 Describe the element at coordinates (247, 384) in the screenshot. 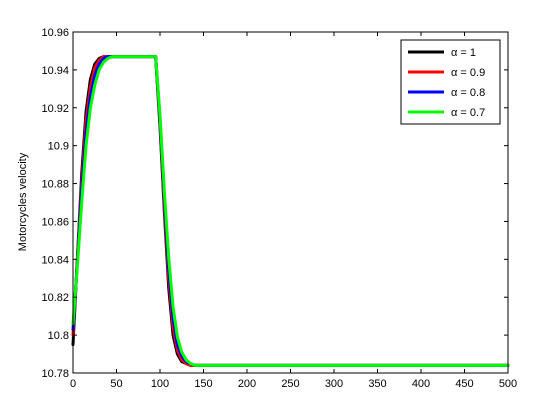

I see `x-tick-label: 200` at that location.